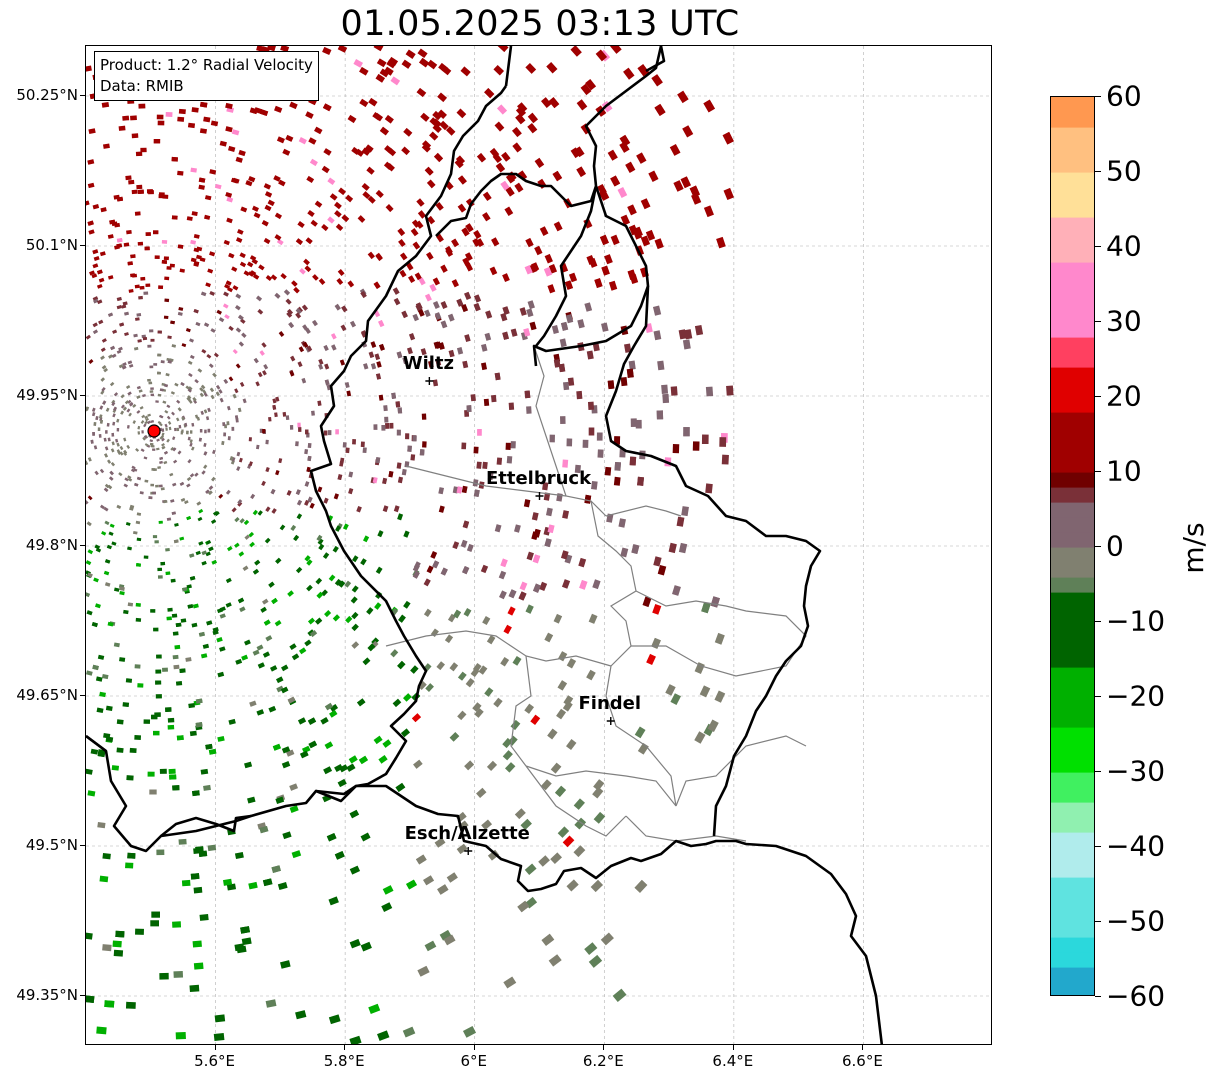 The width and height of the screenshot is (1207, 1081). What do you see at coordinates (467, 833) in the screenshot?
I see `city-label: Esch/Alzette` at bounding box center [467, 833].